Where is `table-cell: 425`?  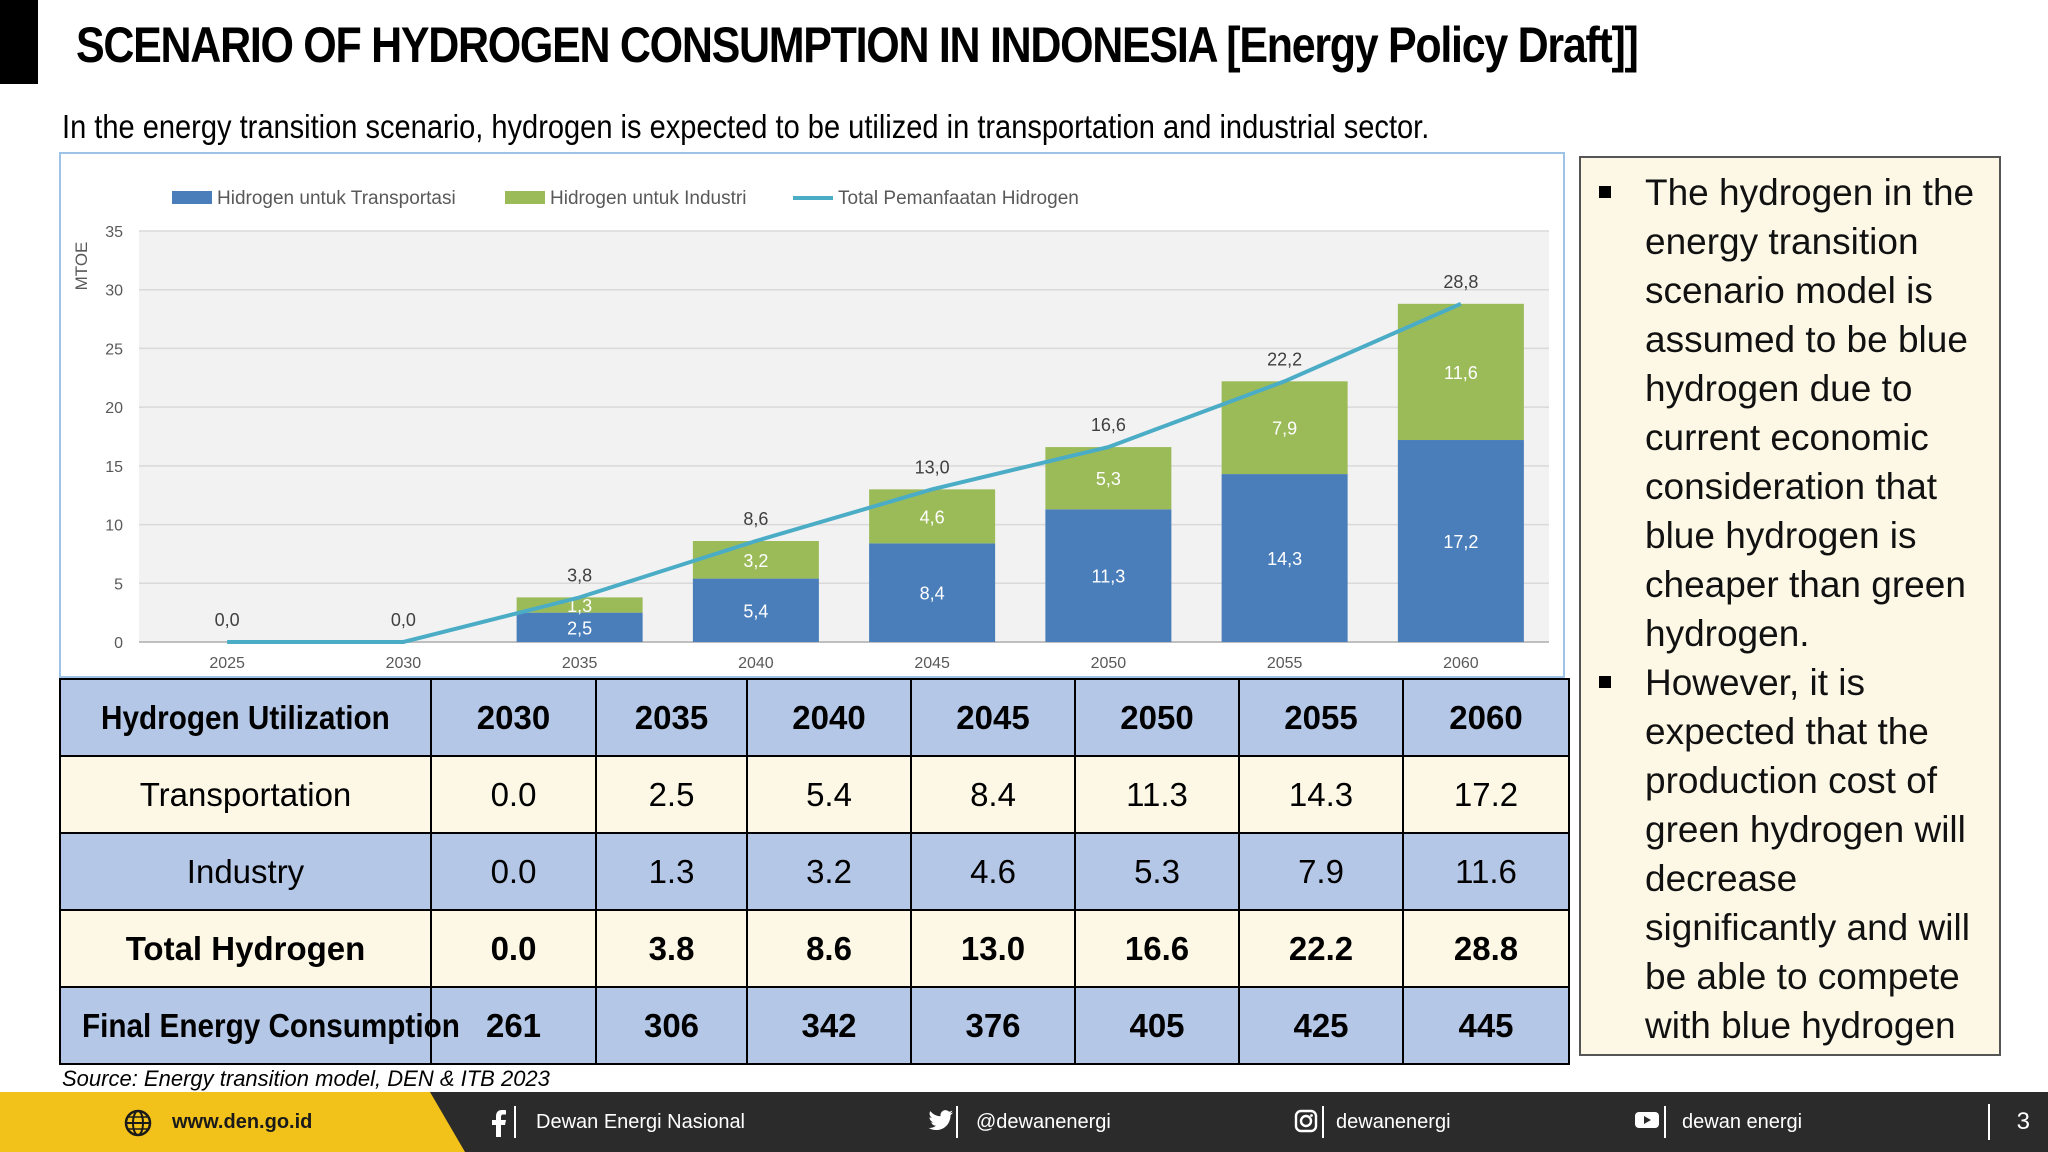
table-cell: 425 is located at coordinates (1321, 1025).